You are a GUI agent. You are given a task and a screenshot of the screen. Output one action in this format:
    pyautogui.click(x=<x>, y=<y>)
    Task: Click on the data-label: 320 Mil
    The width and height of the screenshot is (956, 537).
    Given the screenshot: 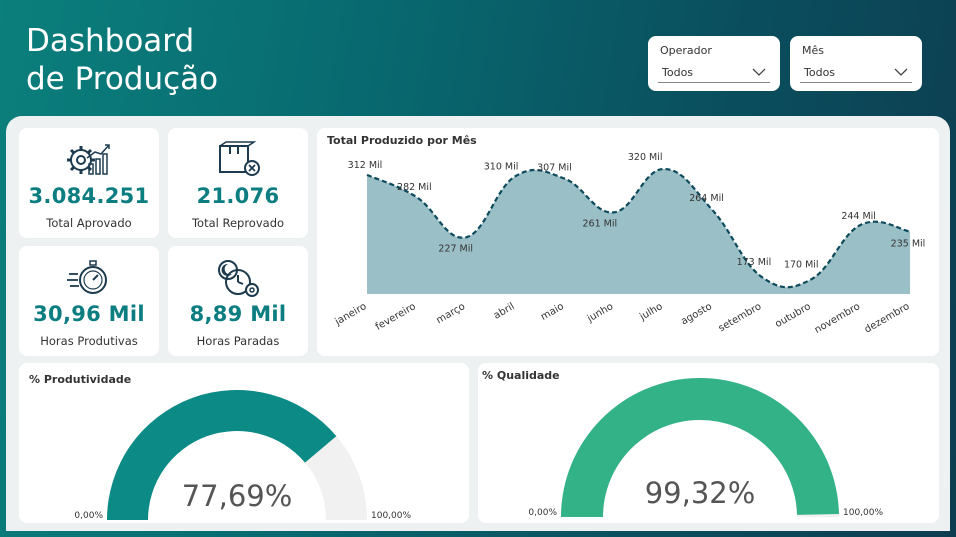 What is the action you would take?
    pyautogui.click(x=645, y=157)
    